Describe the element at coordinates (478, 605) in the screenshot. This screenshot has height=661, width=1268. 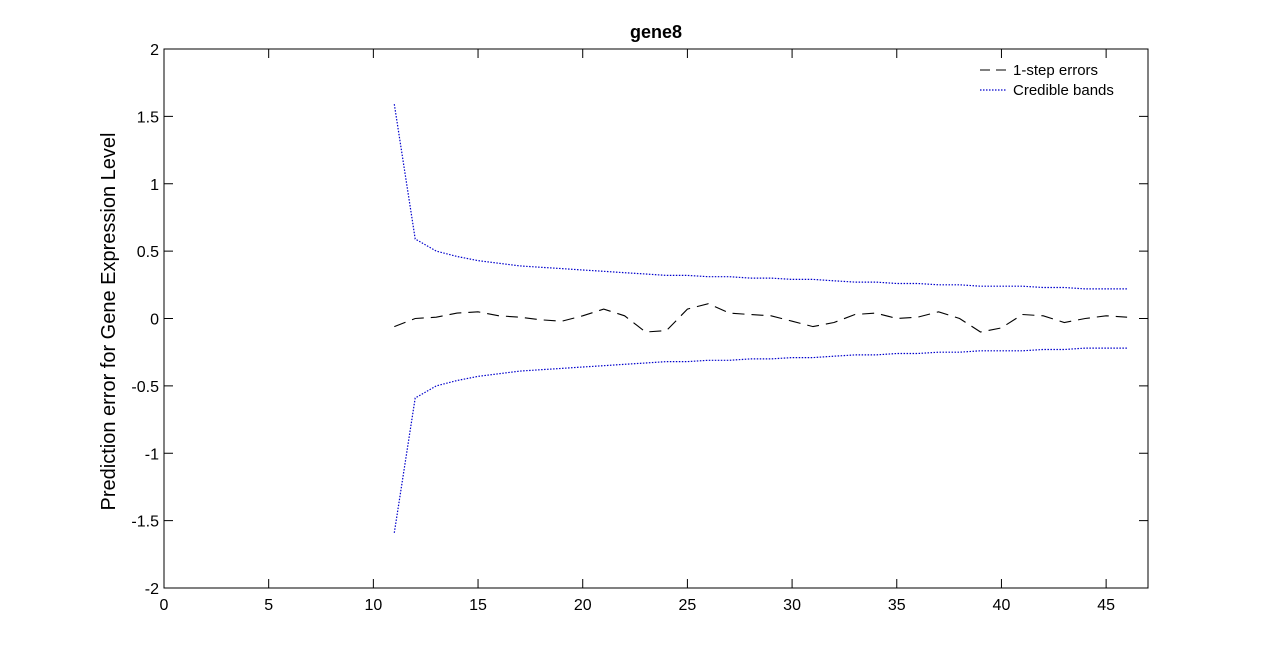
I see `x-tick-label: 15` at that location.